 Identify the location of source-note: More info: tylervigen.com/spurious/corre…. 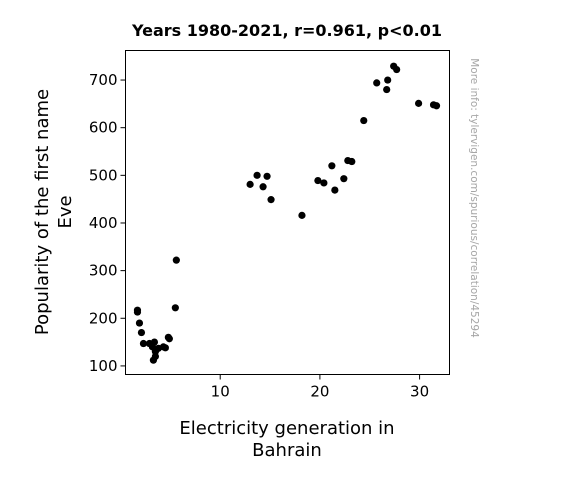
(474, 198).